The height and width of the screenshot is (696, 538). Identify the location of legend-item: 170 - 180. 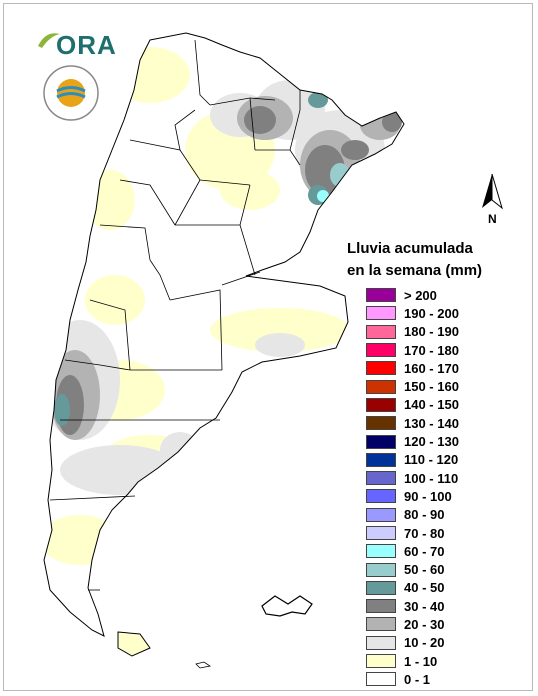
(412, 350).